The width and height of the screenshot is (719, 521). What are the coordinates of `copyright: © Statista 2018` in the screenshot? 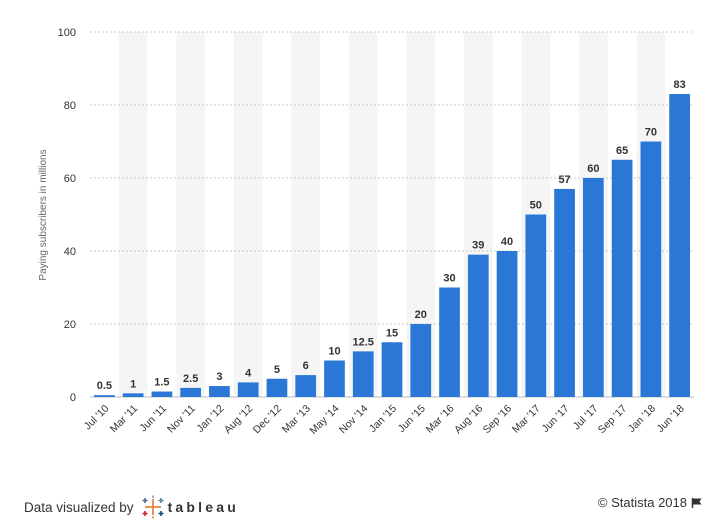 It's located at (650, 502).